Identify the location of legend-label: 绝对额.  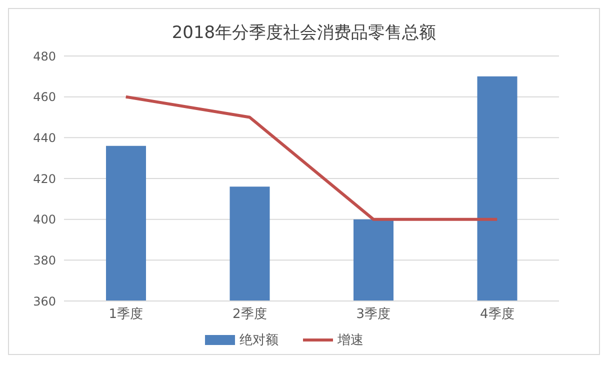
(258, 340).